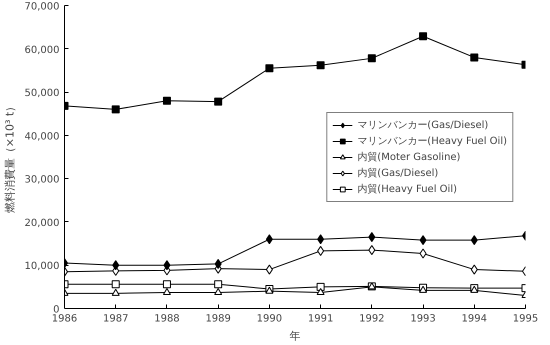  I want to click on y-axis-title: 燃料消費量（×10³ t）, so click(10, 157).